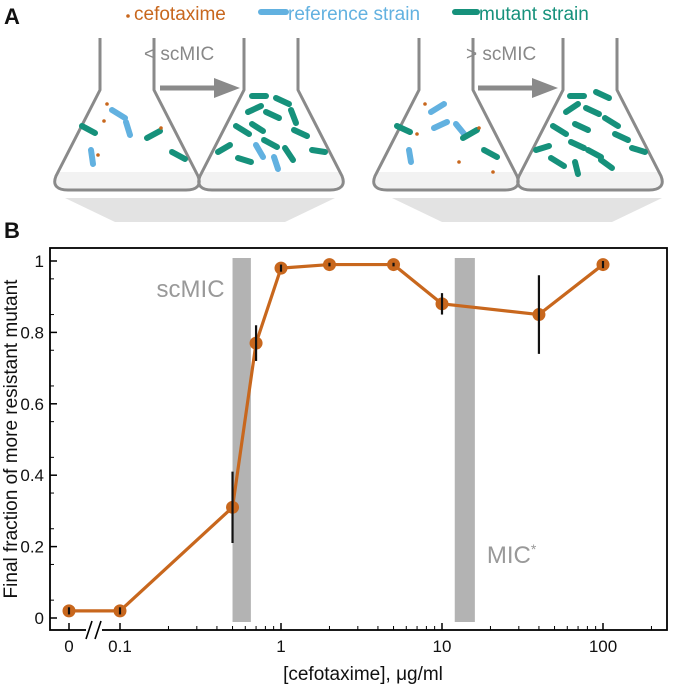 The height and width of the screenshot is (686, 678). I want to click on axis-break, so click(93, 630).